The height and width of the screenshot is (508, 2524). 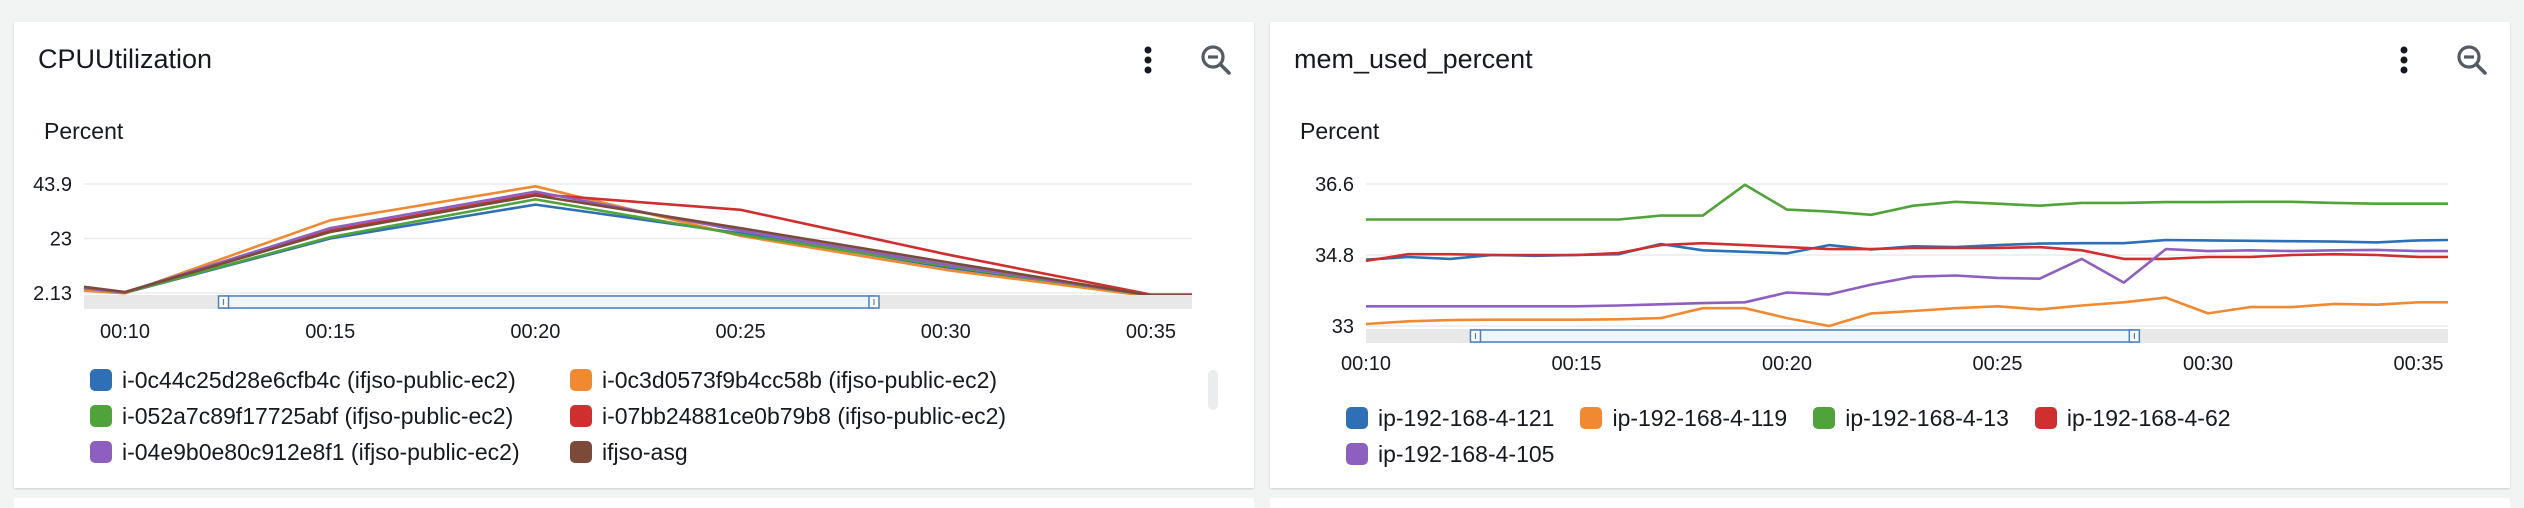 I want to click on legend-label: i-0c44c25d28e6cfb4c (ifjso-public-ec2), so click(x=319, y=379).